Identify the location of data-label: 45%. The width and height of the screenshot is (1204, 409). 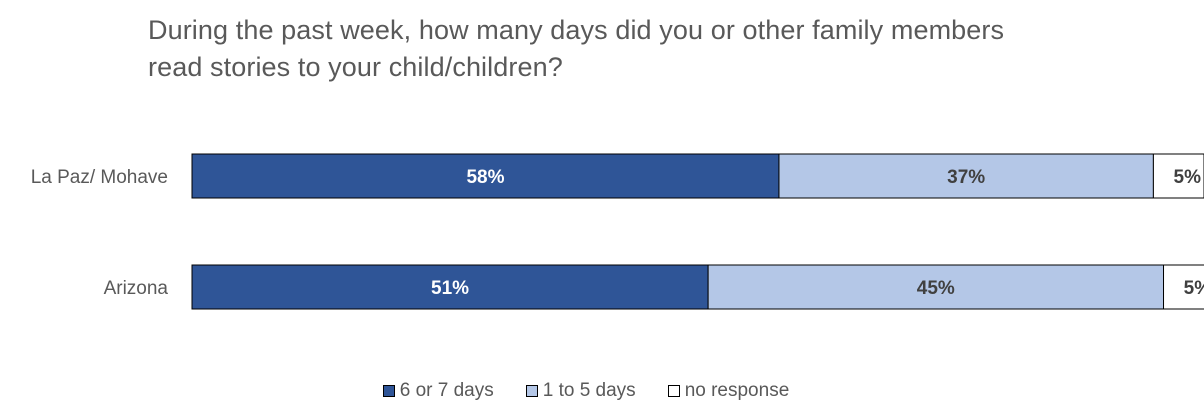
(936, 288).